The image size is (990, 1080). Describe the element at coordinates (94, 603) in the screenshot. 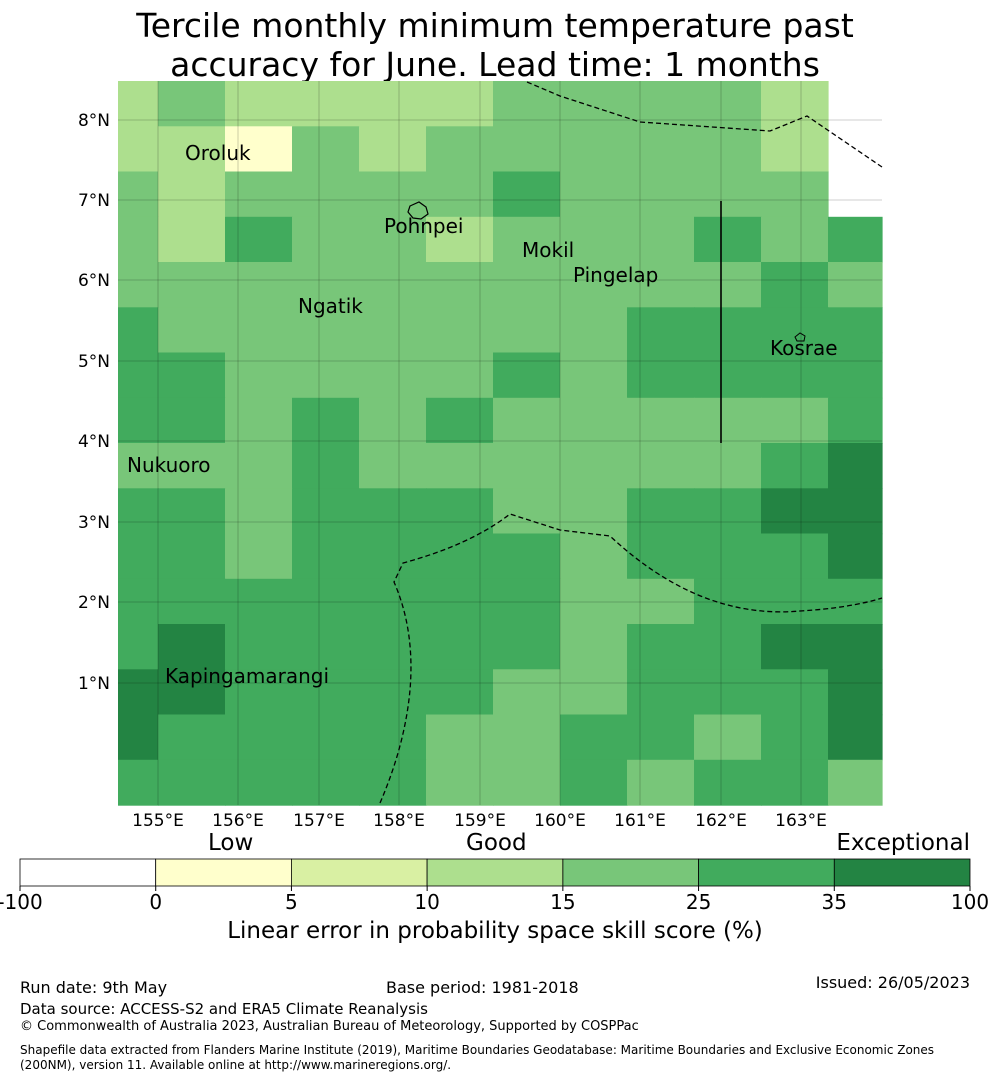

I see `lat-tick-label: 2°N` at that location.